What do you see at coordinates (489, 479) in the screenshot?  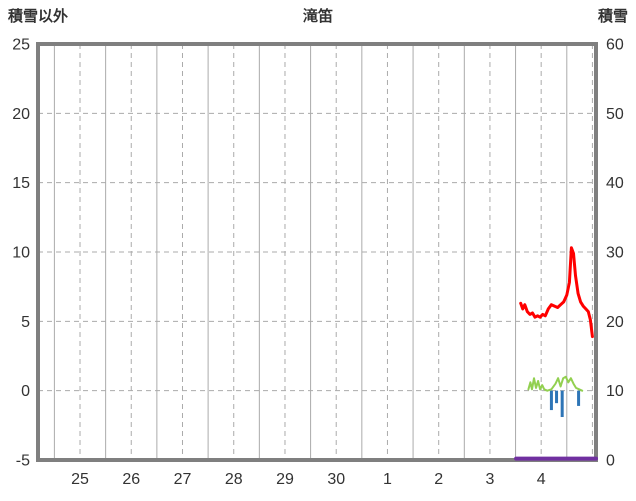 I see `x-axis-tick-label: 3` at bounding box center [489, 479].